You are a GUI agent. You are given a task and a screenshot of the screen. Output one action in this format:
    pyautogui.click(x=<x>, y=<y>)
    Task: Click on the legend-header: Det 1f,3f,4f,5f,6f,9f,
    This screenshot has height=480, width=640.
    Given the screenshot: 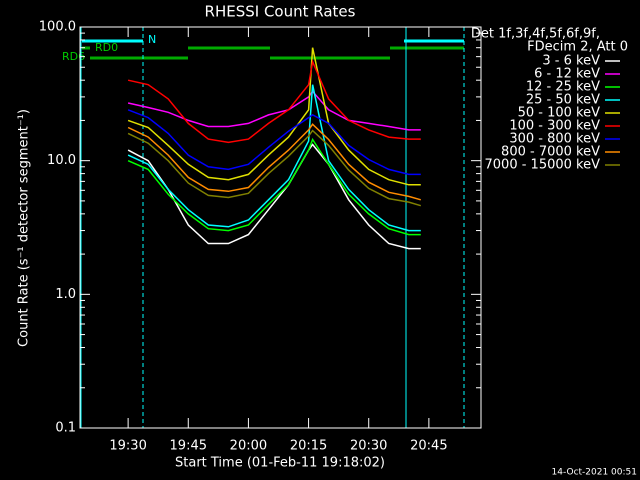 What is the action you would take?
    pyautogui.click(x=535, y=34)
    